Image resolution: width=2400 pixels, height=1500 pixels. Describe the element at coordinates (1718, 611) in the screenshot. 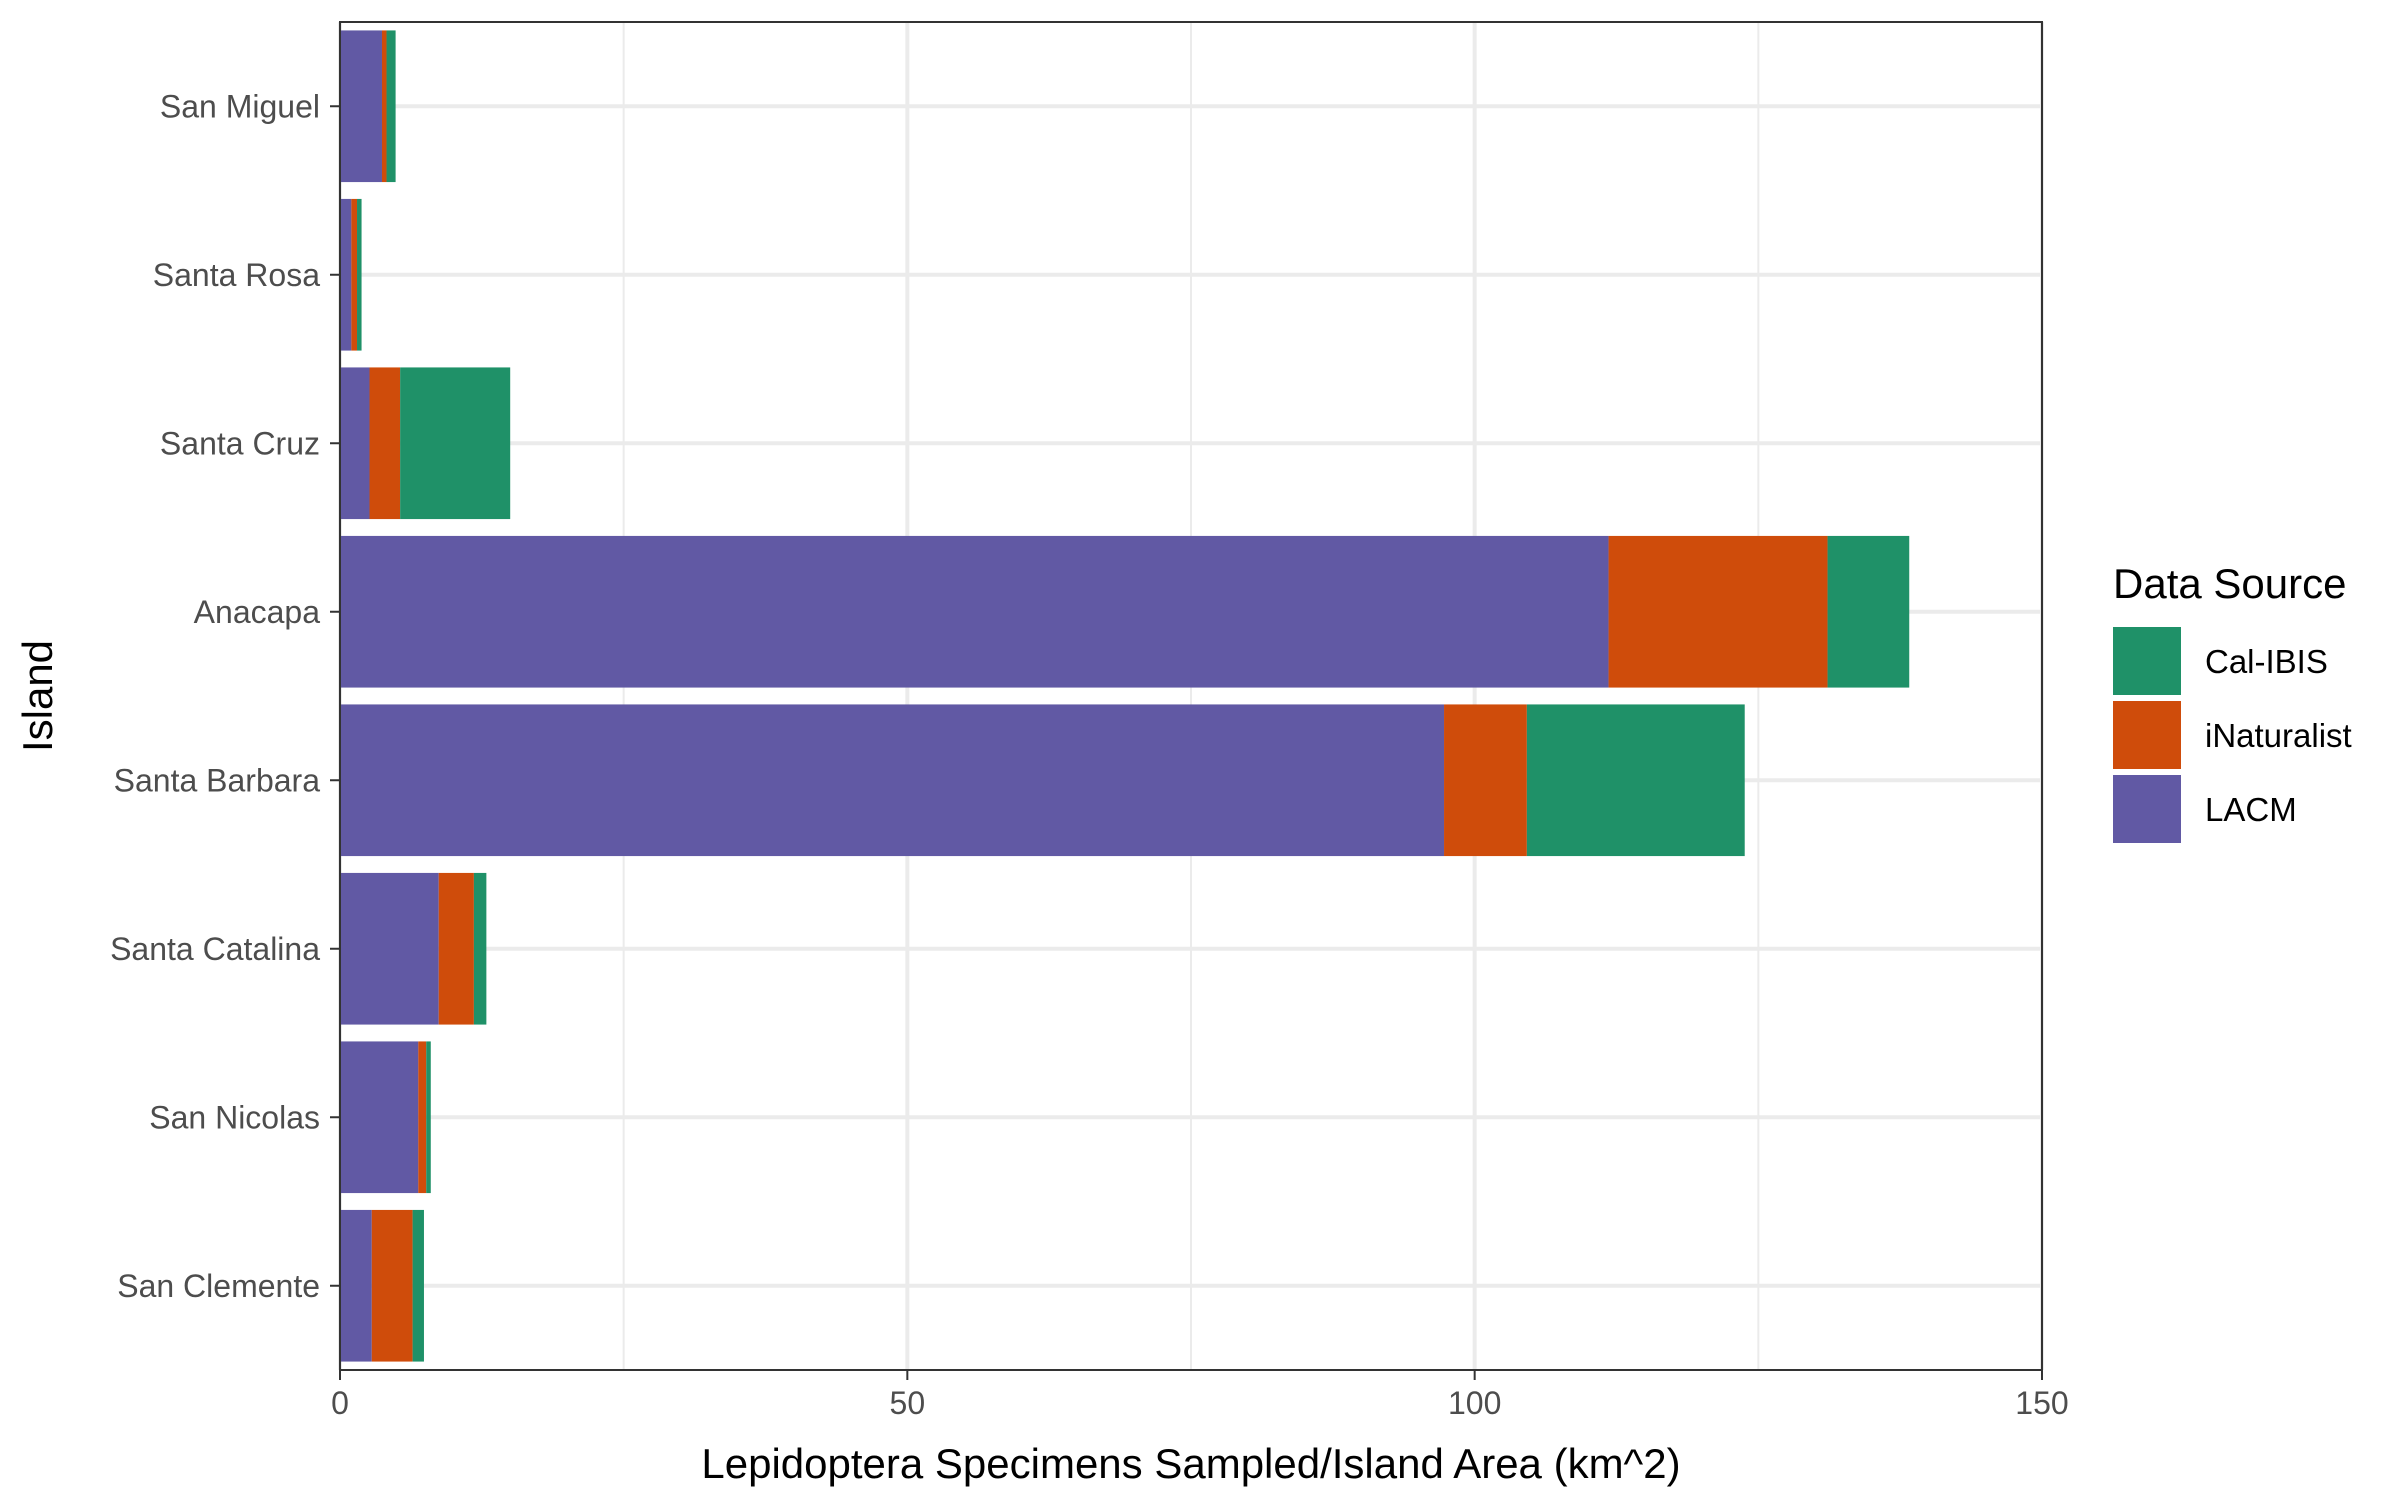

I see `bar-inaturalist-anacapa` at that location.